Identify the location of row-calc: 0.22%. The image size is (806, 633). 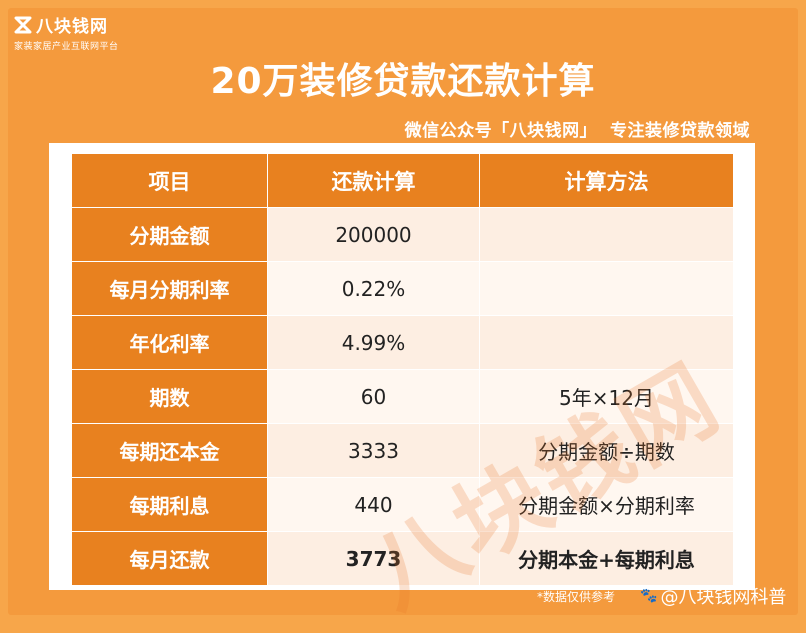
(373, 288).